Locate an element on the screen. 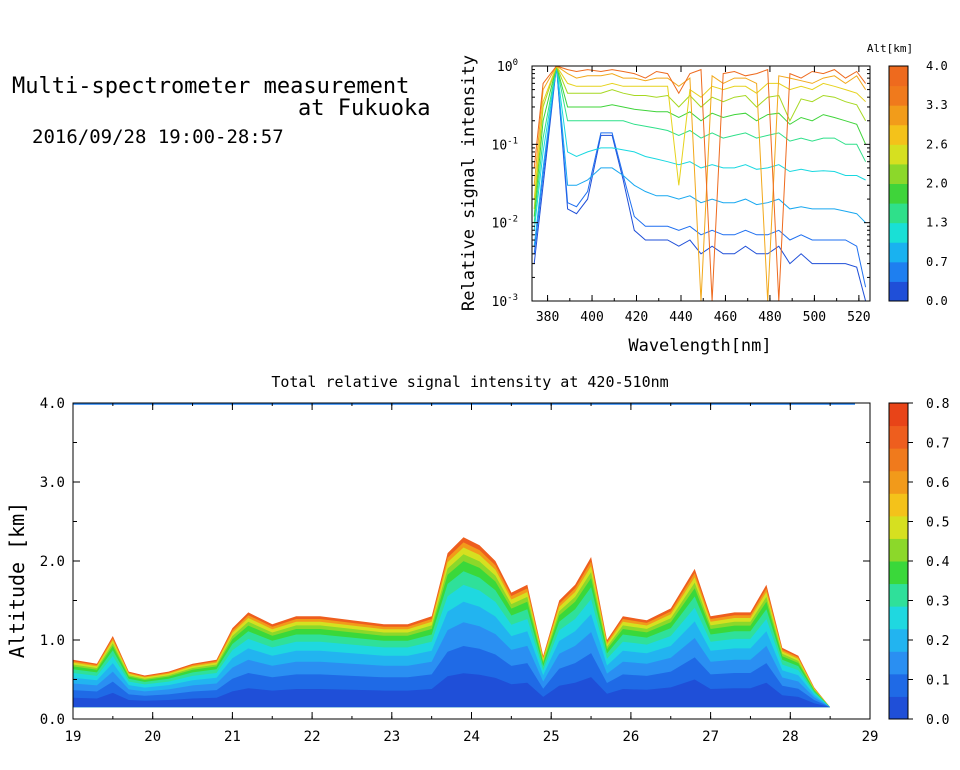 The height and width of the screenshot is (770, 960). spectrum-line-4km is located at coordinates (700, 183).